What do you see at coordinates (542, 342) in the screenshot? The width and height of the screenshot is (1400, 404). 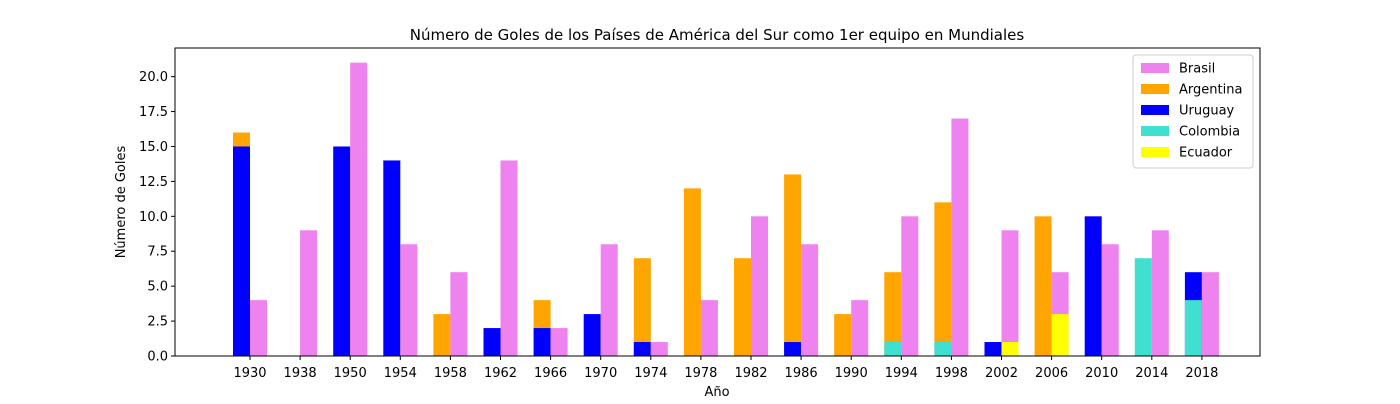 I see `bar-uruguay-1966` at bounding box center [542, 342].